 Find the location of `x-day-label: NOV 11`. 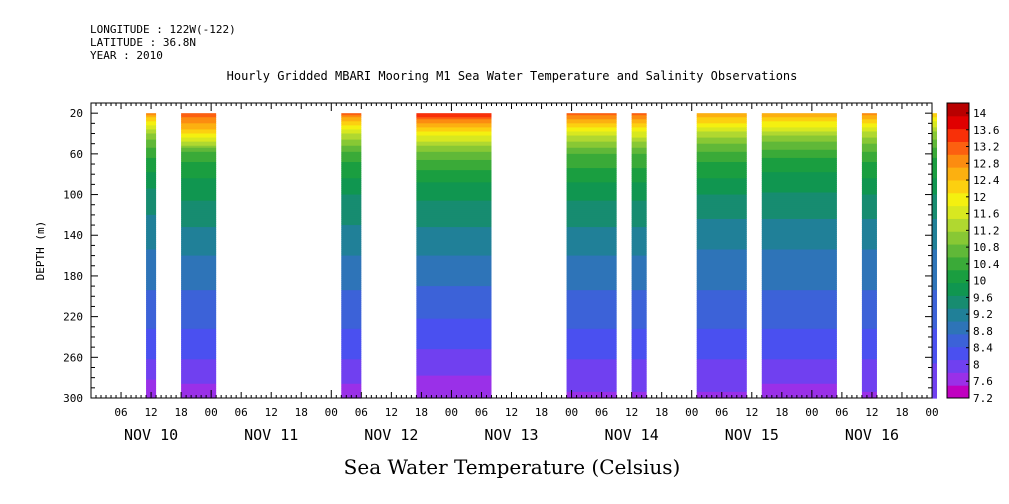

x-day-label: NOV 11 is located at coordinates (271, 435).